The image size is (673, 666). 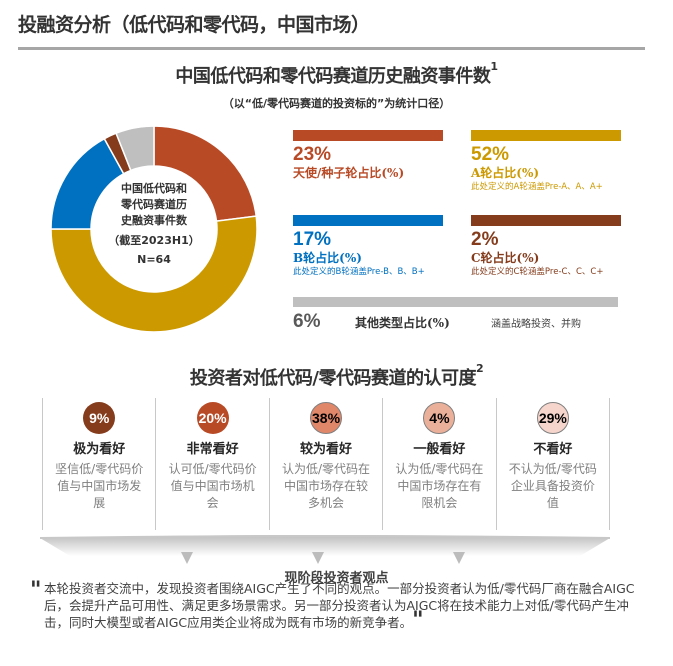 What do you see at coordinates (212, 449) in the screenshot?
I see `sentiment-level: 非常看好` at bounding box center [212, 449].